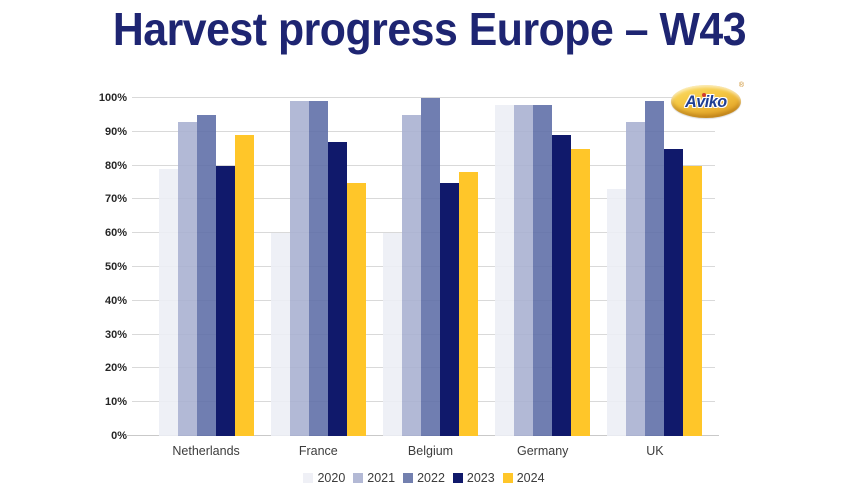 Image resolution: width=858 pixels, height=496 pixels. Describe the element at coordinates (530, 478) in the screenshot. I see `legend-label-2024: 2024` at that location.